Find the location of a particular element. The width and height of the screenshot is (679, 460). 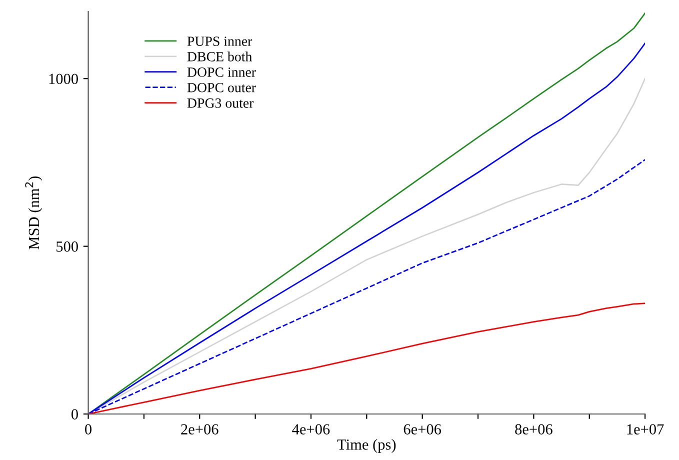

x-tick-label: 1e+07 is located at coordinates (645, 429).